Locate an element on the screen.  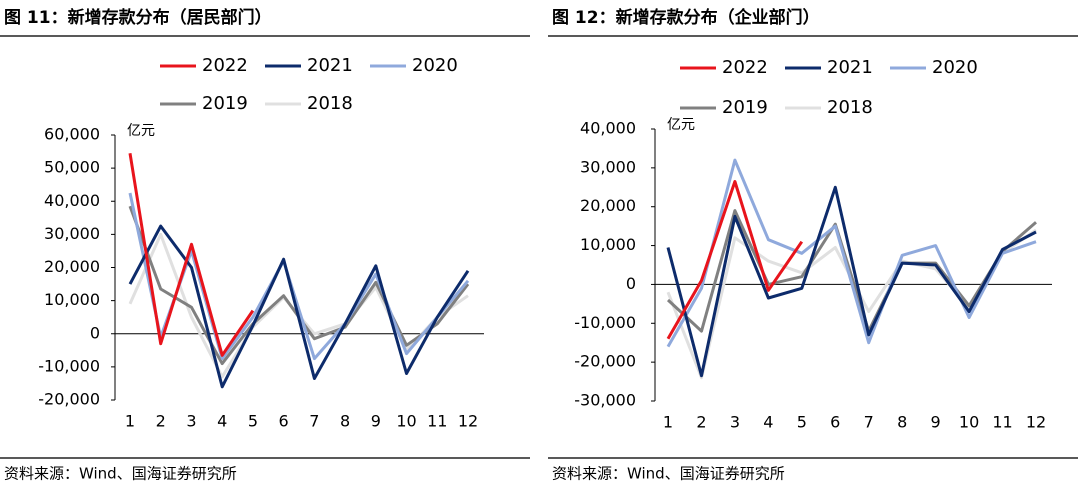
chart-title: 图 11：新增存款分布（居民部门） is located at coordinates (138, 17).